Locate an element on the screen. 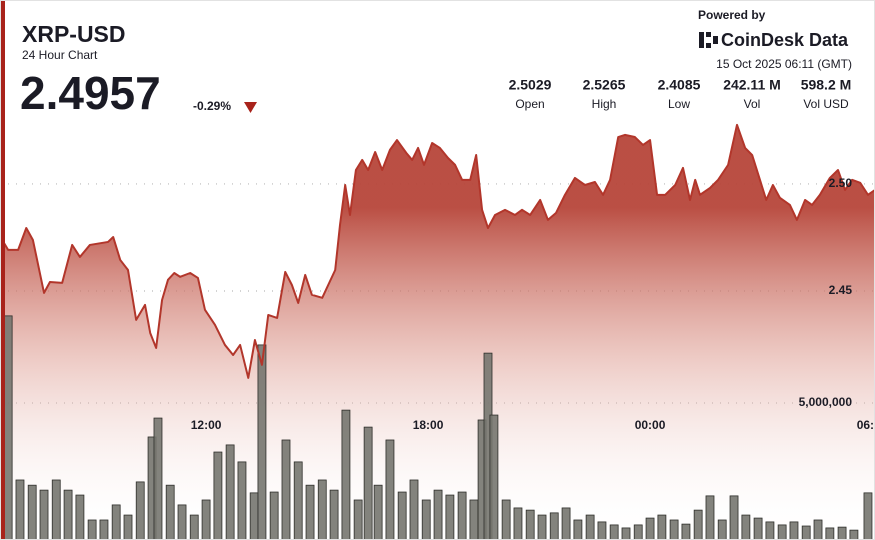 The height and width of the screenshot is (540, 875). x-tick-label: 06:00 is located at coordinates (866, 425).